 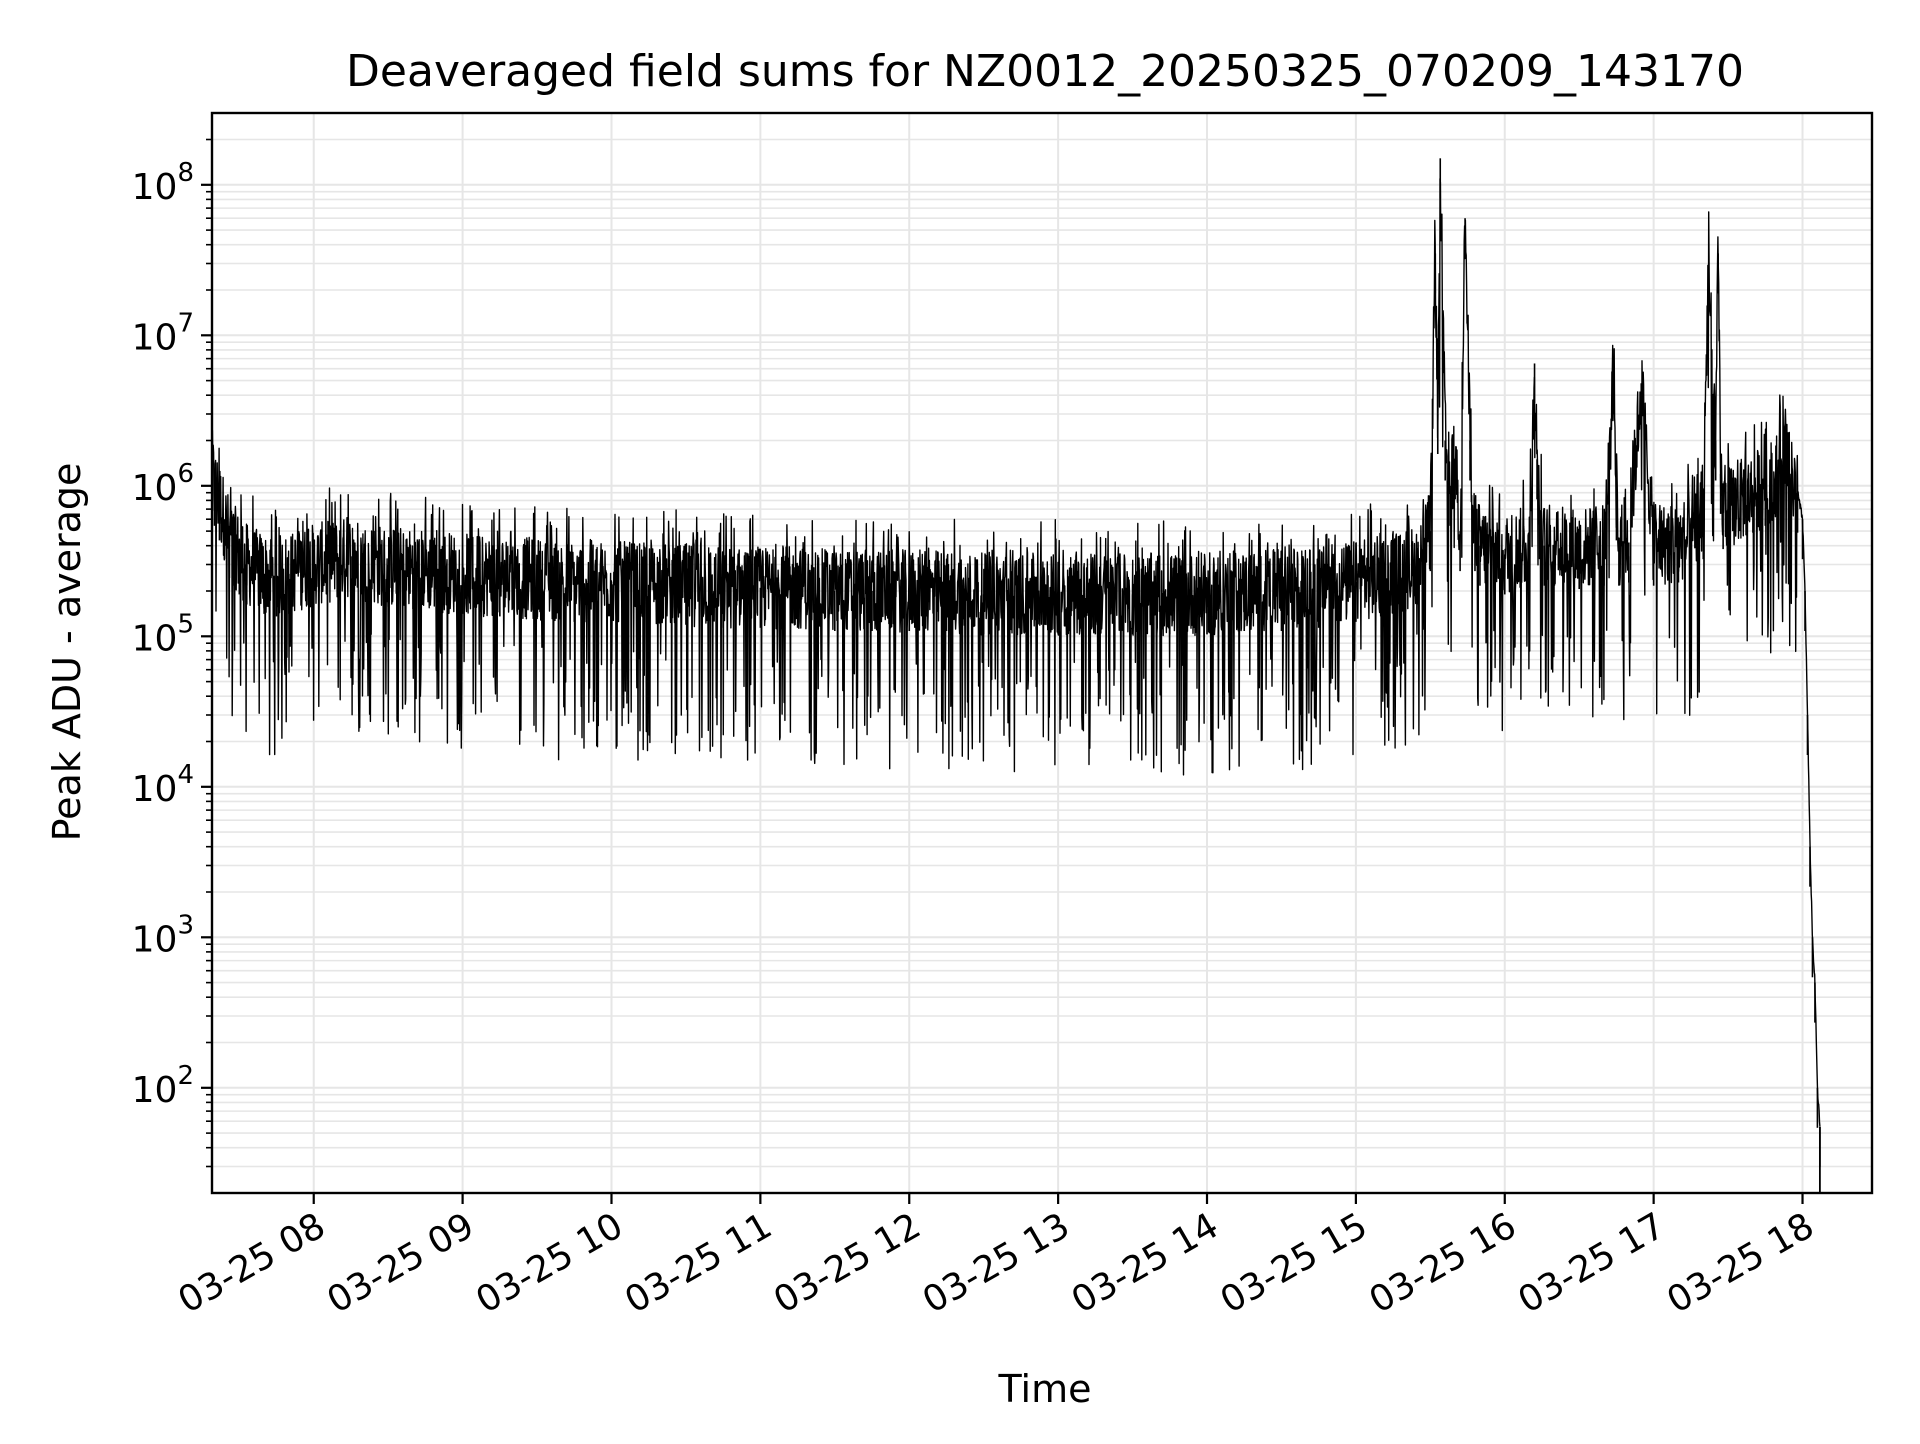 What do you see at coordinates (67, 652) in the screenshot?
I see `y-axis-label: Peak ADU - average` at bounding box center [67, 652].